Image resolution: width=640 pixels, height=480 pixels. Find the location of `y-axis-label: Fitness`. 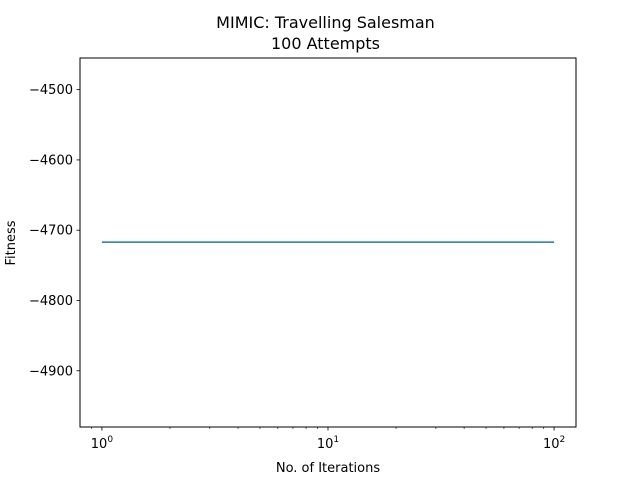

y-axis-label: Fitness is located at coordinates (11, 242).